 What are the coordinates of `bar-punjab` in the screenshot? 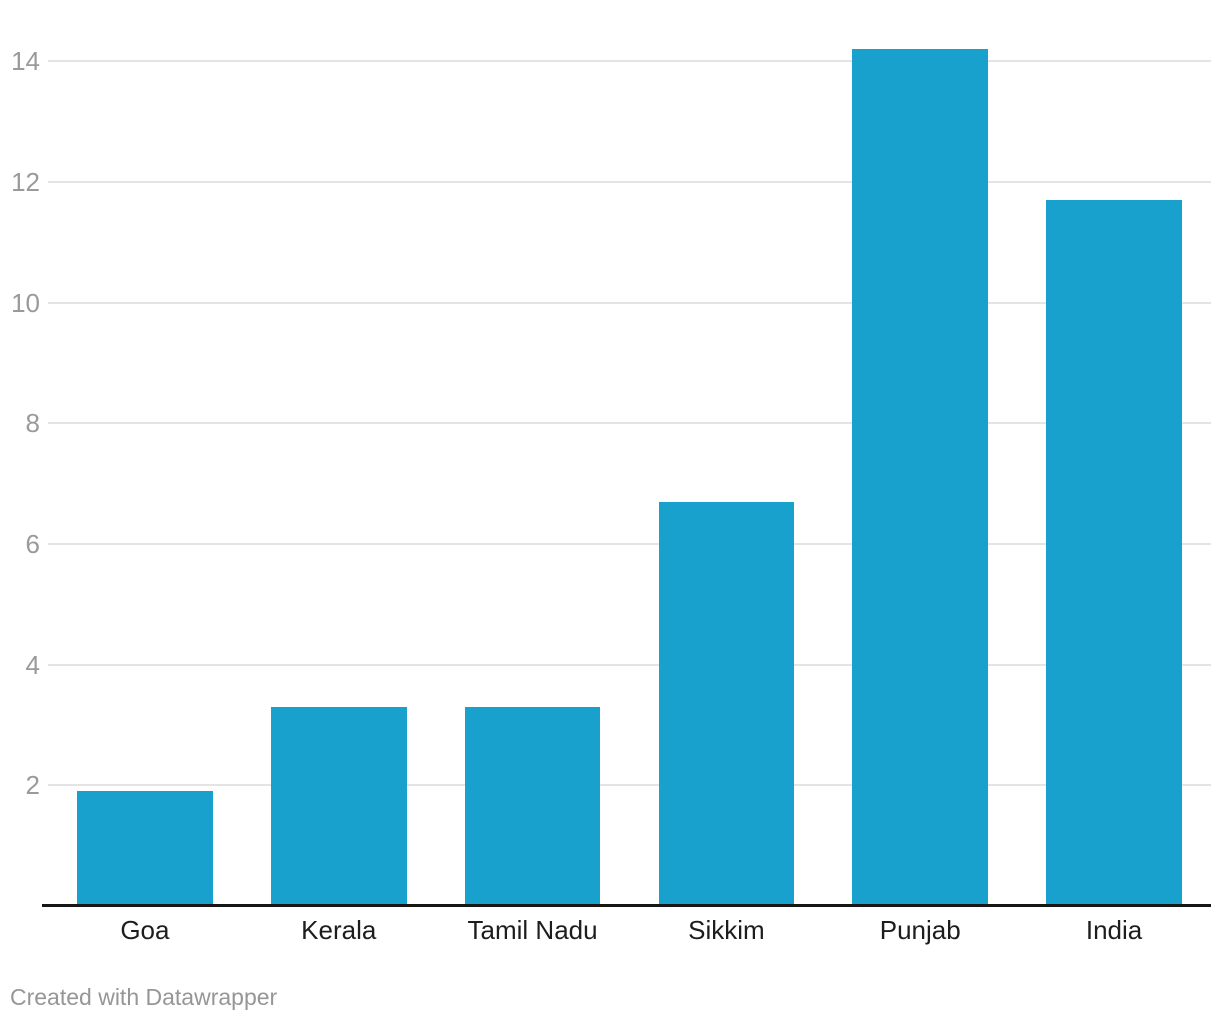 It's located at (920, 477).